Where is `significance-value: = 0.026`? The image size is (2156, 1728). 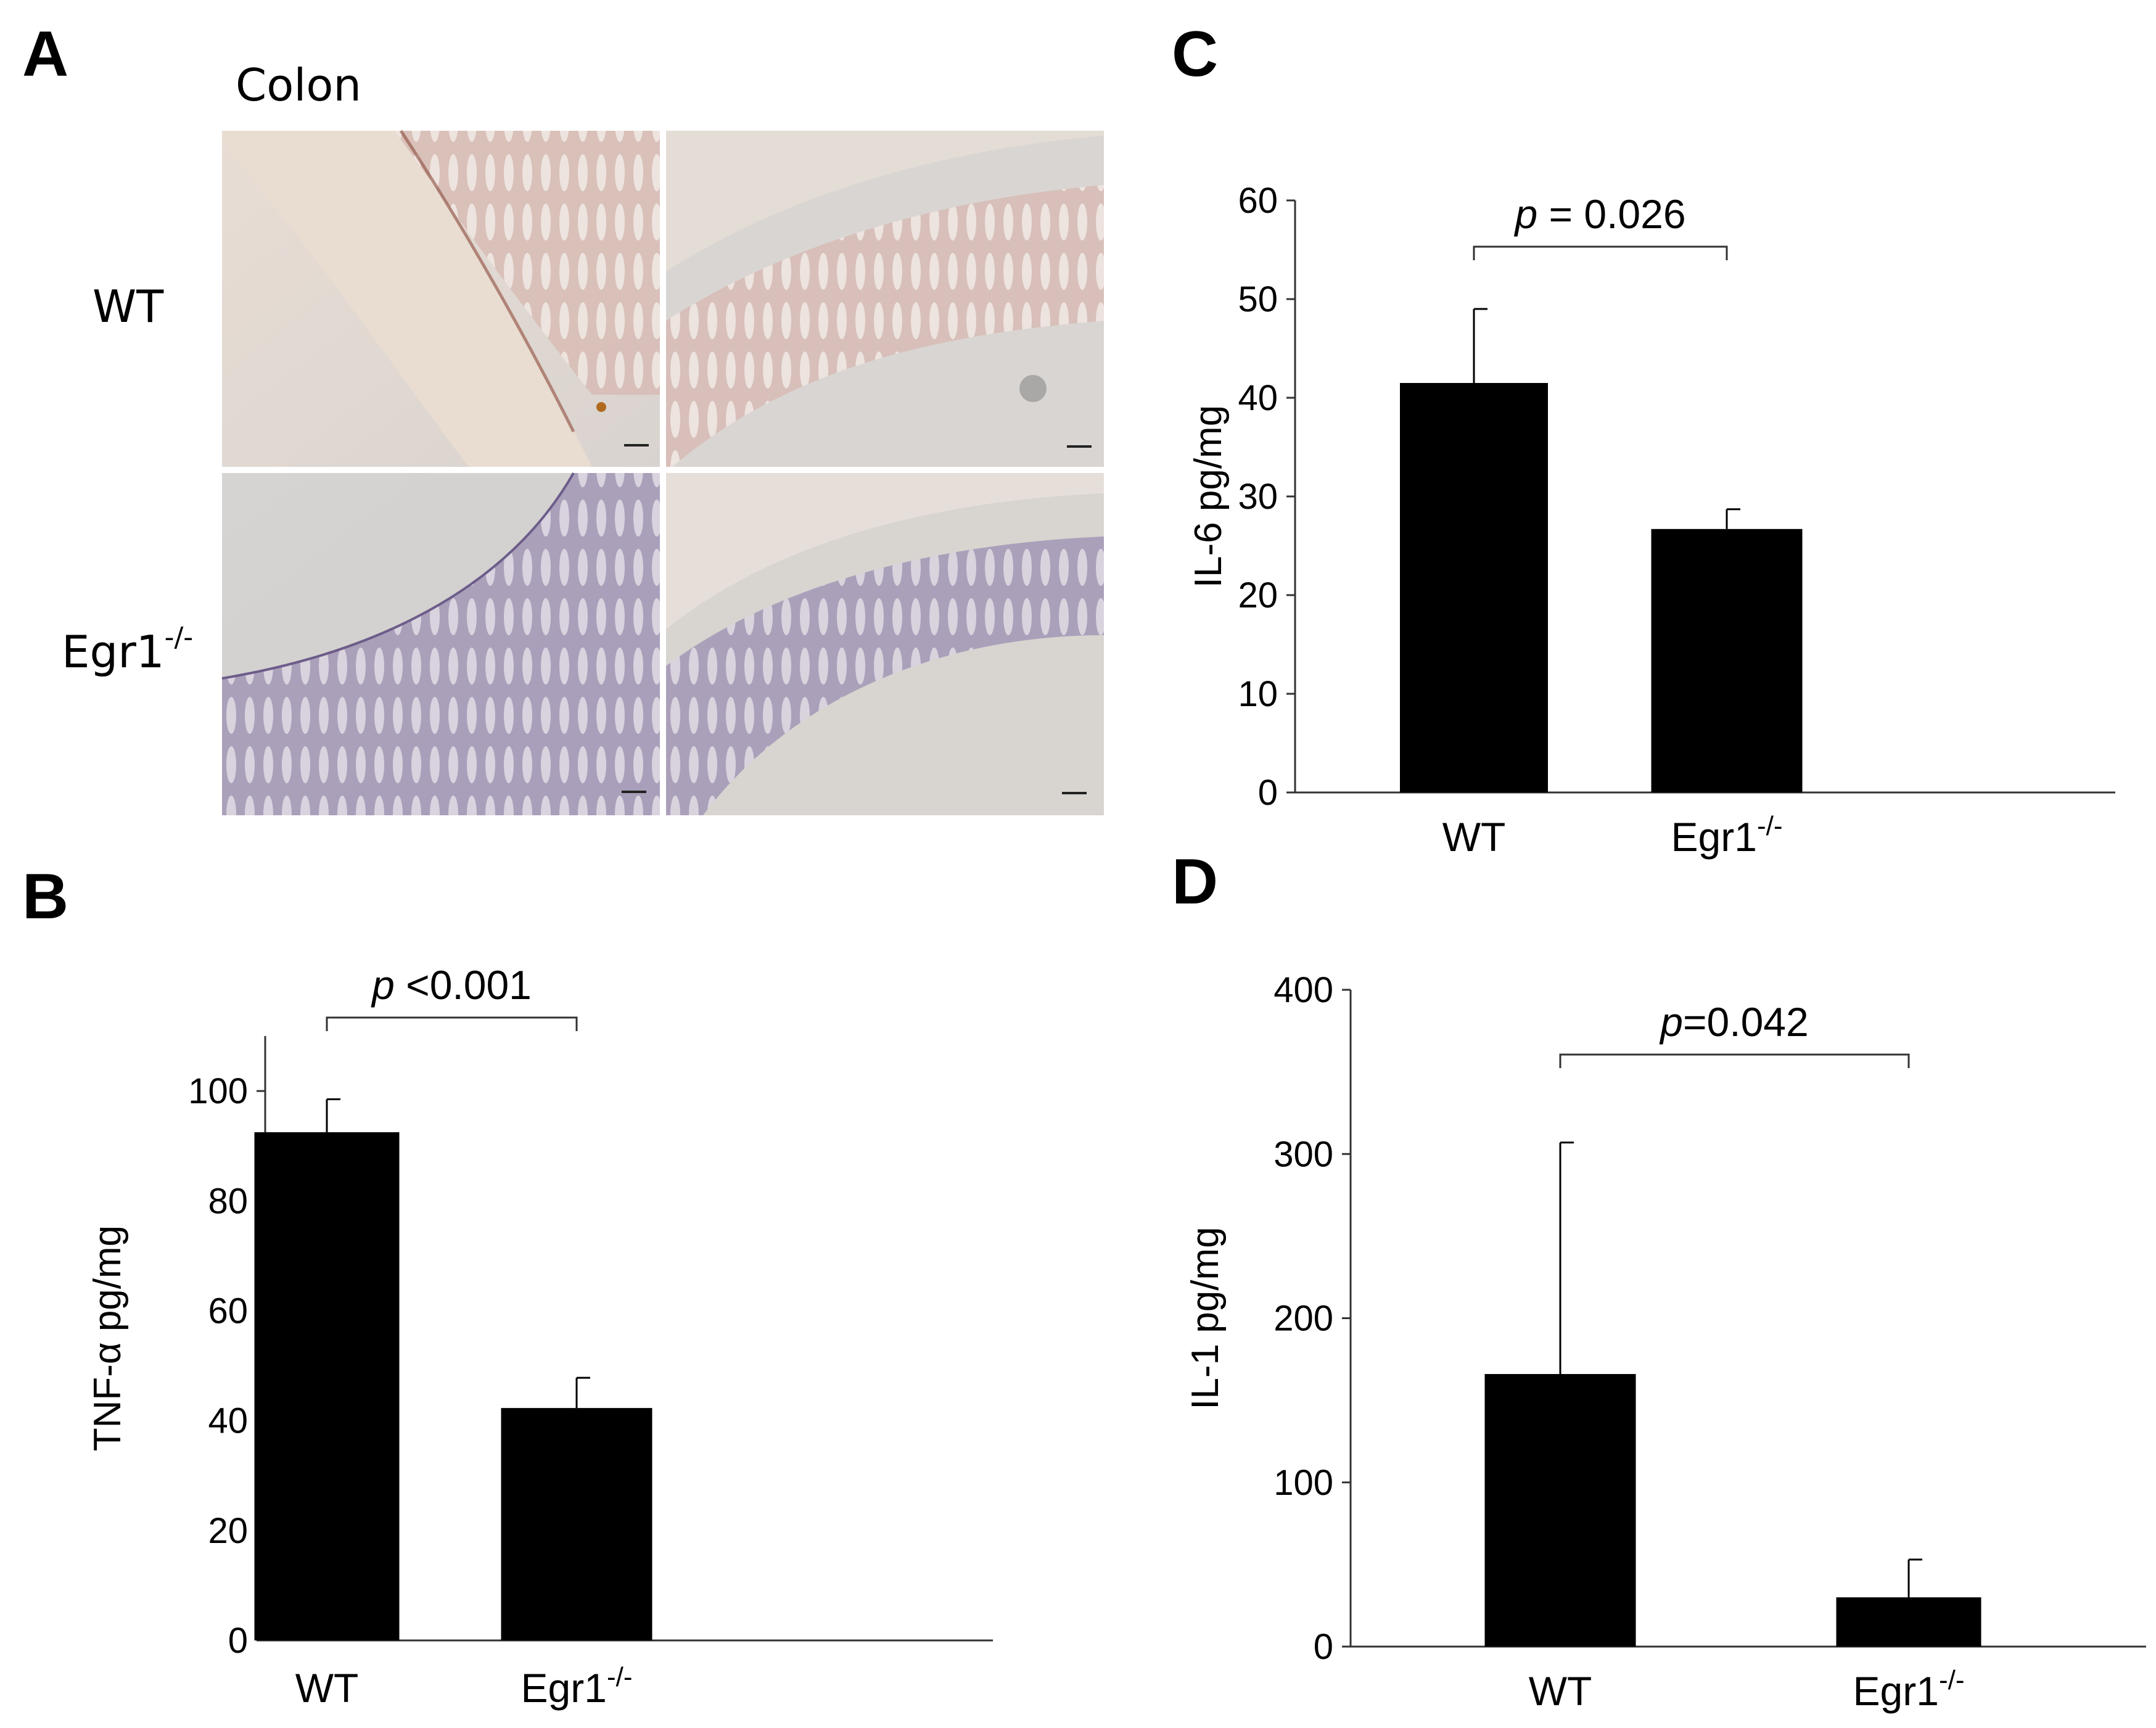
significance-value: = 0.026 is located at coordinates (1611, 214).